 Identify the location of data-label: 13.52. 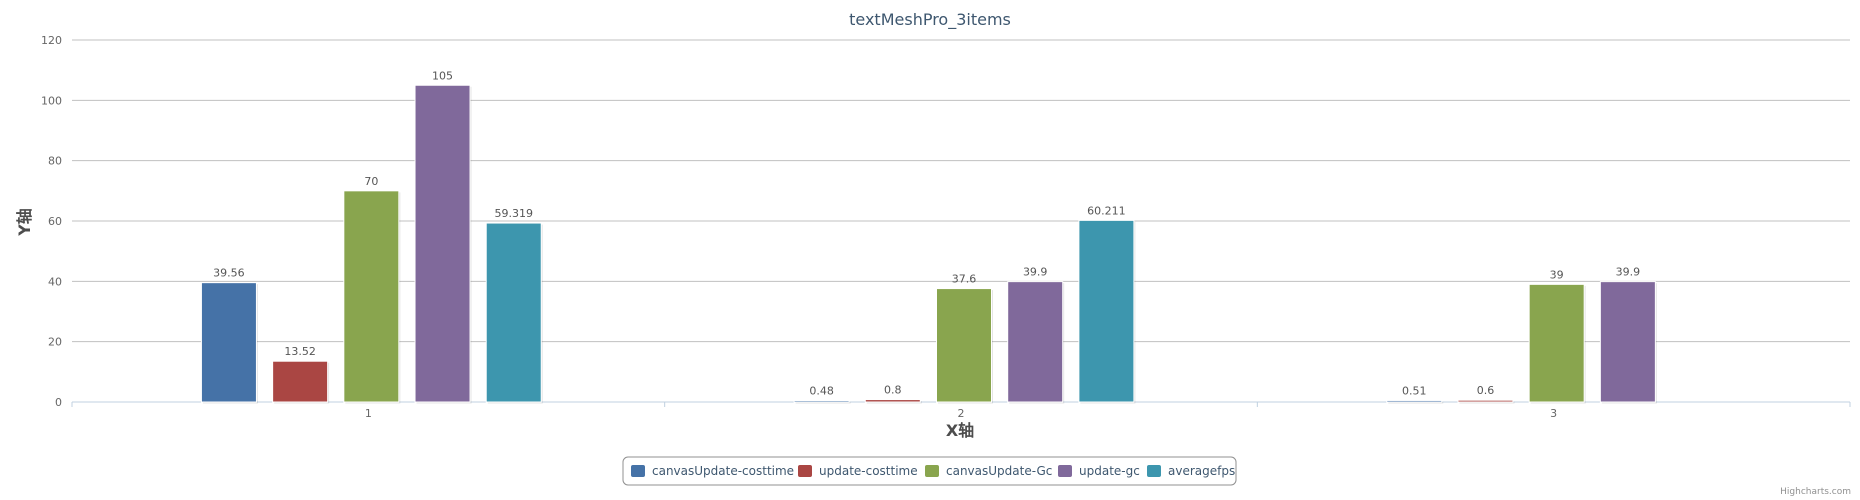
(300, 351).